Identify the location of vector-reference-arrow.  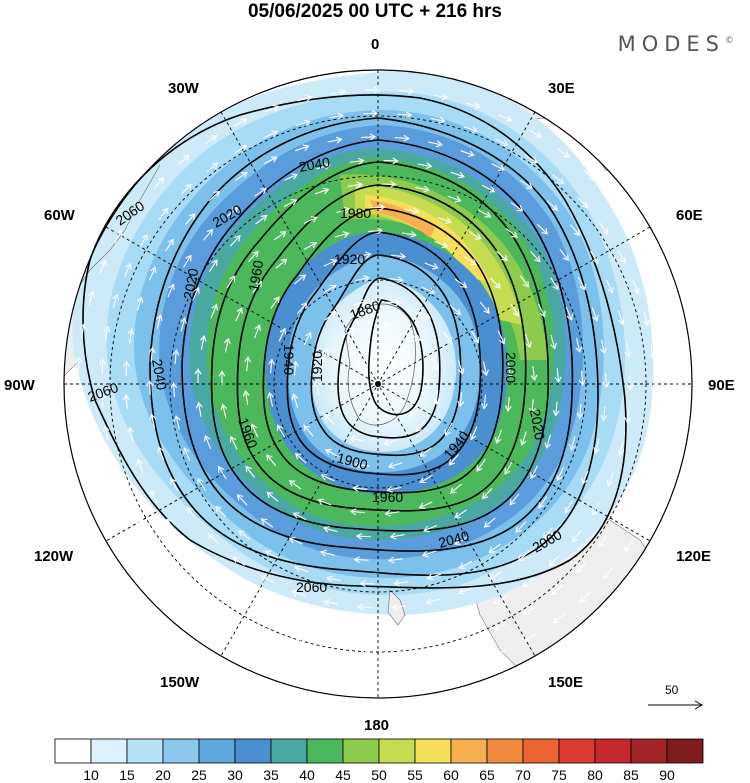
(676, 705).